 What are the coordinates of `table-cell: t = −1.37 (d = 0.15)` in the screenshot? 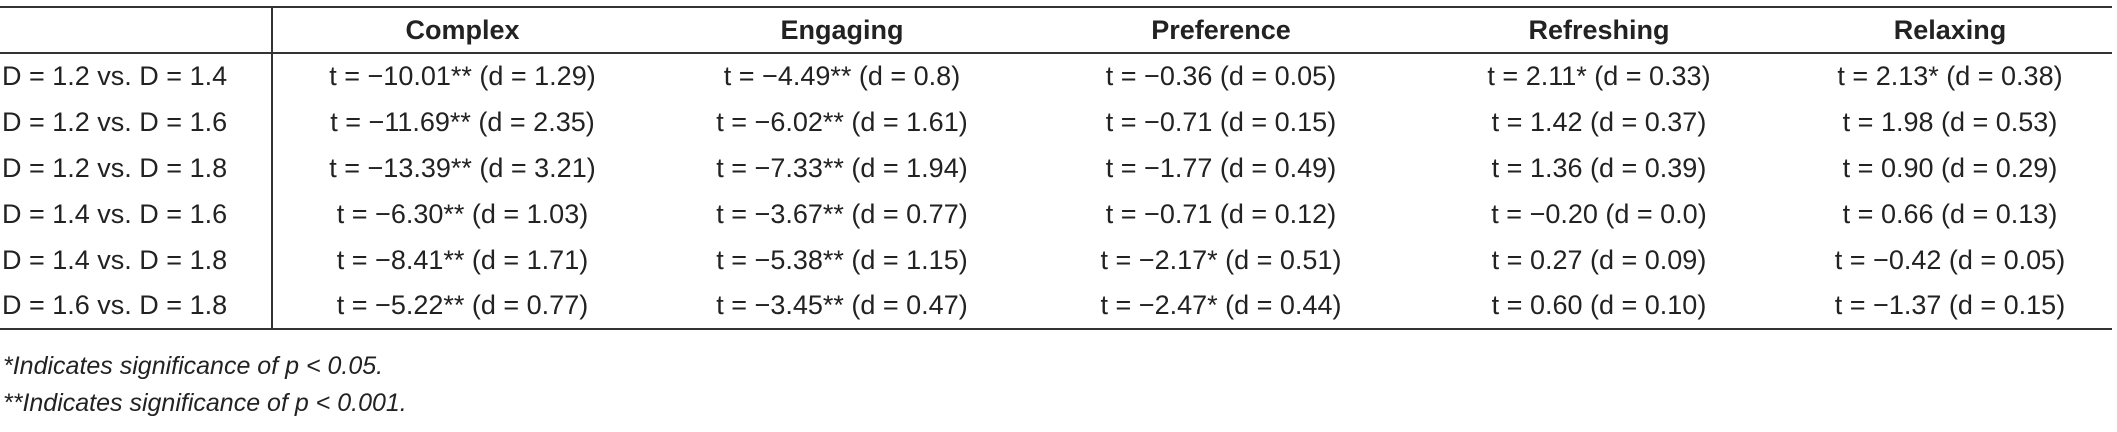 It's located at (1950, 306).